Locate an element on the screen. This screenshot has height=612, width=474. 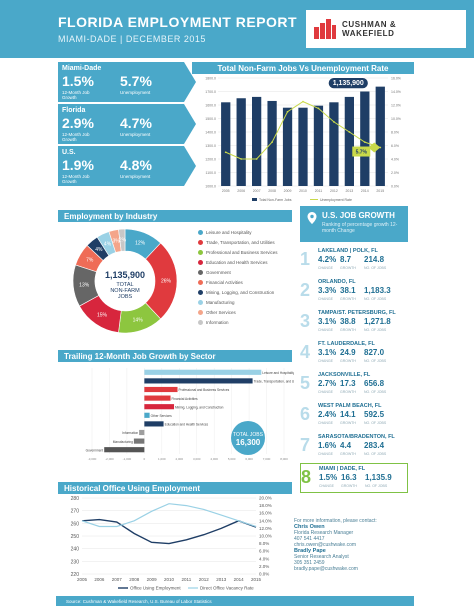
sector-label: Other Services is located at coordinates (161, 416).